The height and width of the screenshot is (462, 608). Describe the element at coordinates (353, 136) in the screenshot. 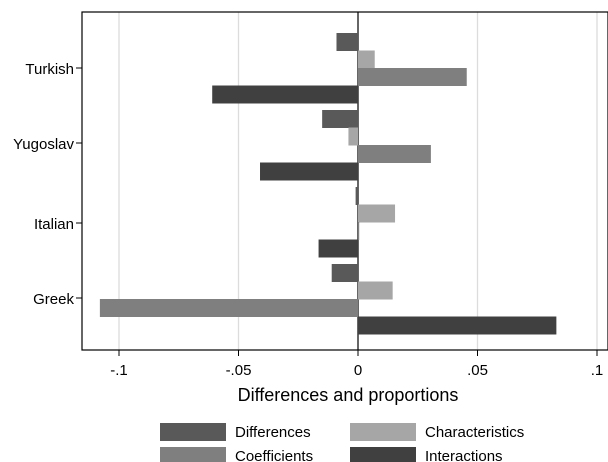

I see `bar-yugoslav-characteristics` at that location.